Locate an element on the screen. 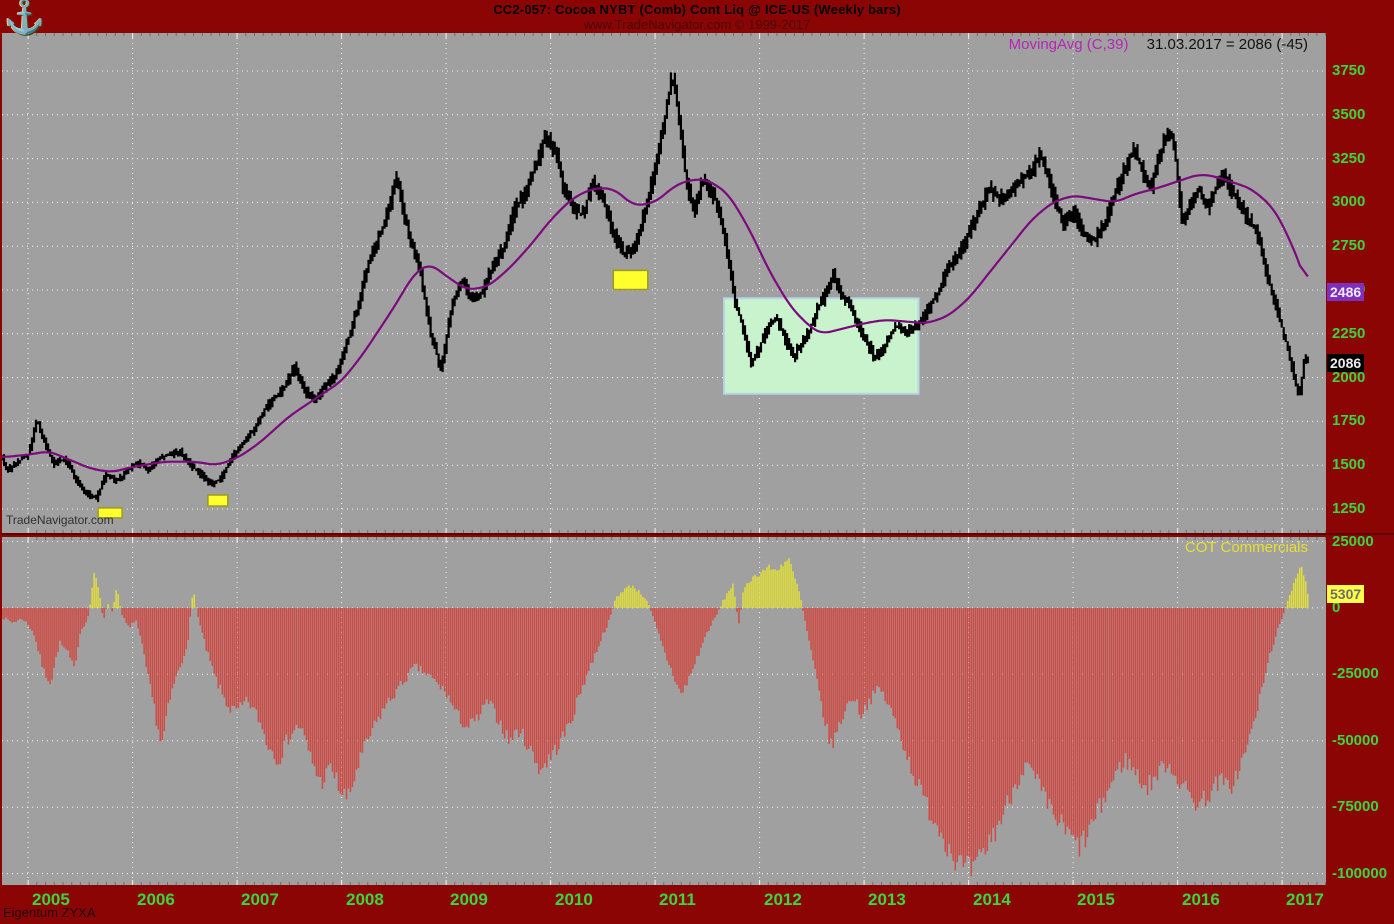 The width and height of the screenshot is (1394, 924). price-tick-label: 1750 is located at coordinates (1349, 420).